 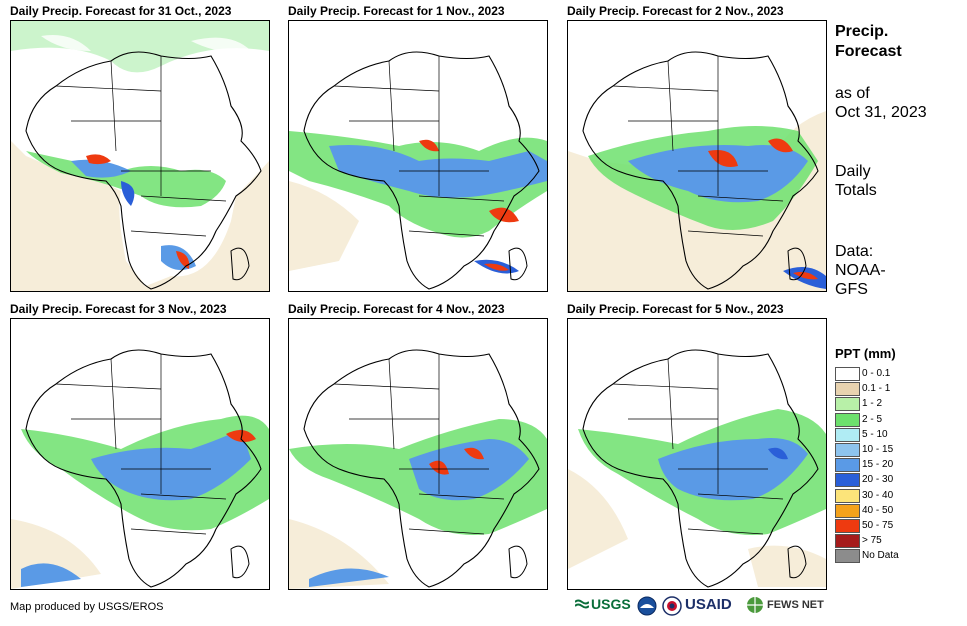 I want to click on usgs-logo: USGS, so click(x=603, y=604).